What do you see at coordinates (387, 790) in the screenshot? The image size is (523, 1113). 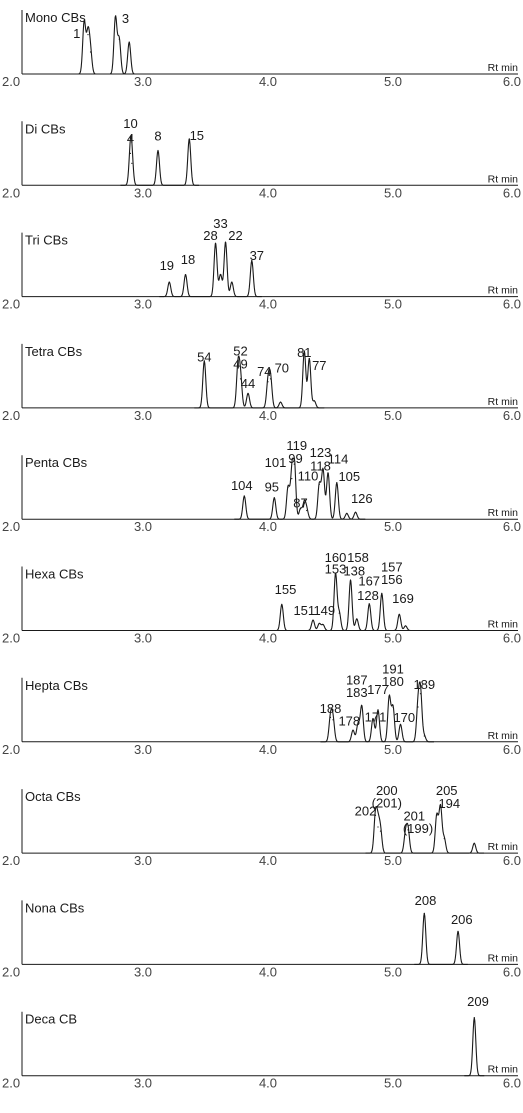 I see `peak-label: 200` at bounding box center [387, 790].